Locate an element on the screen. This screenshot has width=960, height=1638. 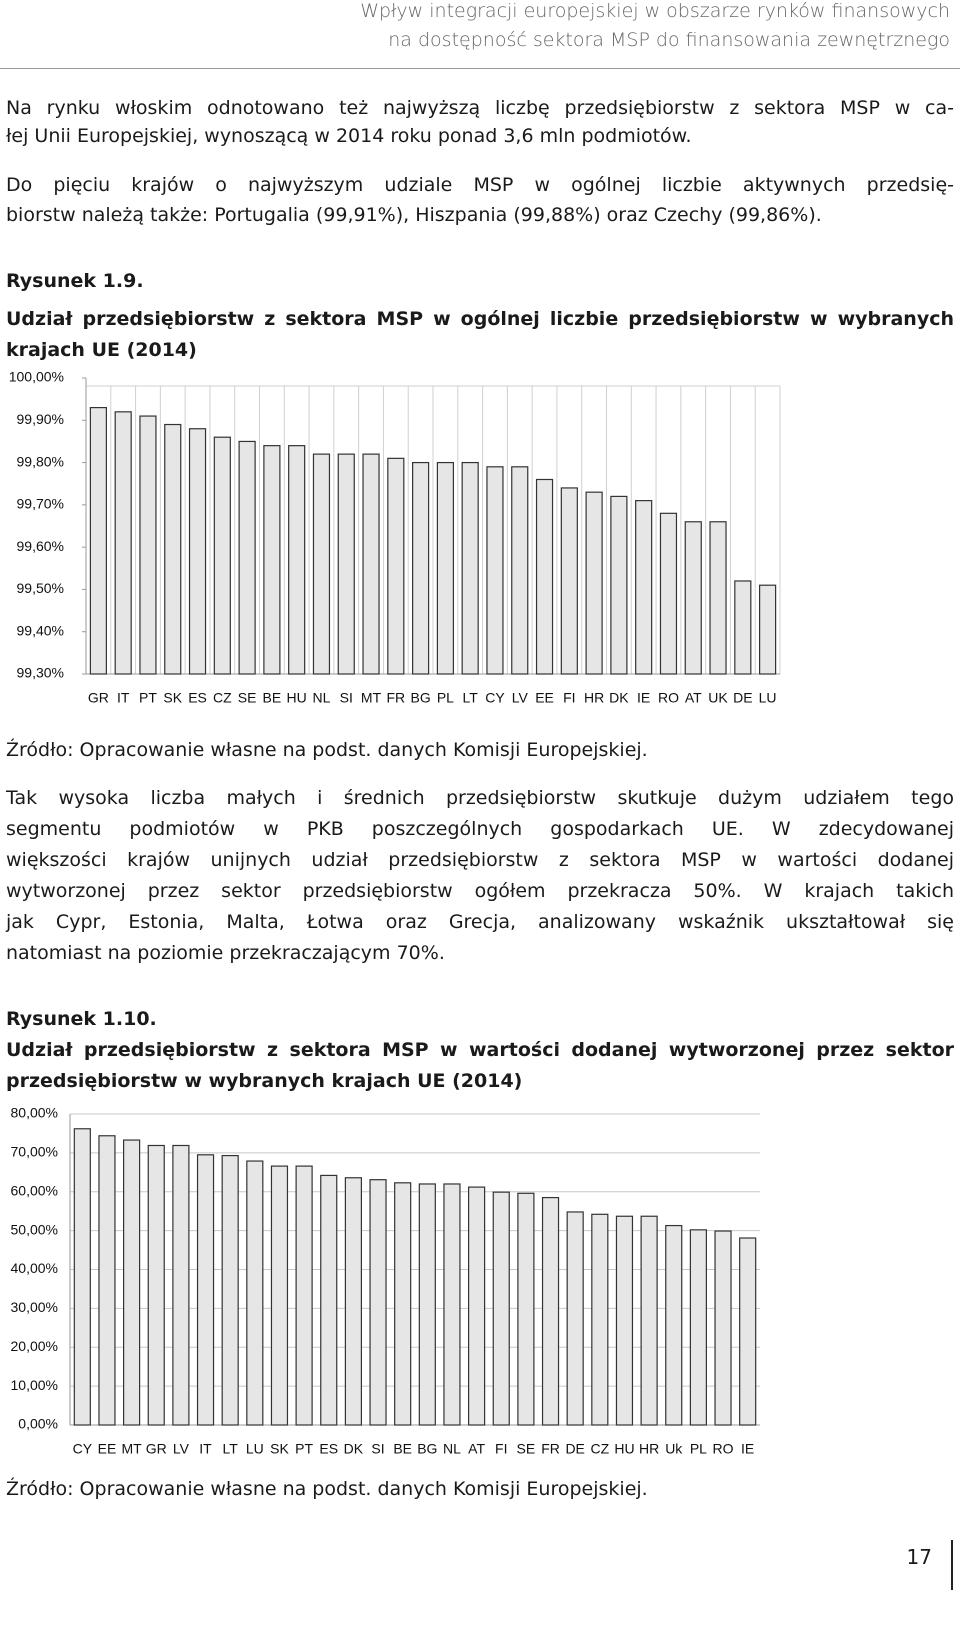
y-tick-label: 0,00% is located at coordinates (38, 1424).